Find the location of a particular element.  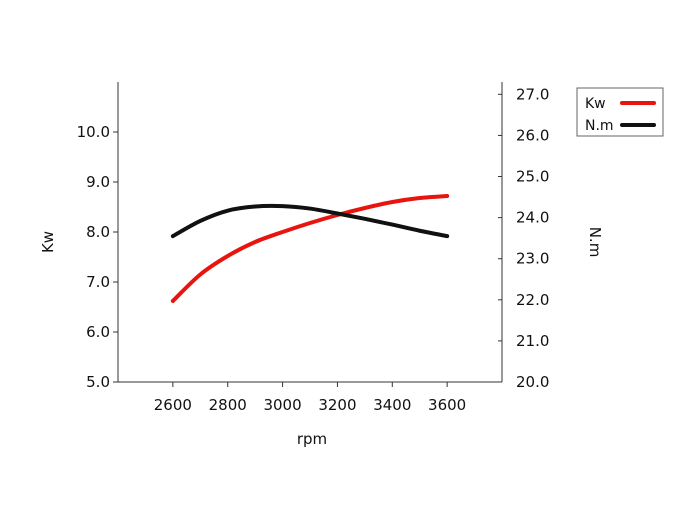

y2-tick-label: 25.0 is located at coordinates (532, 177).